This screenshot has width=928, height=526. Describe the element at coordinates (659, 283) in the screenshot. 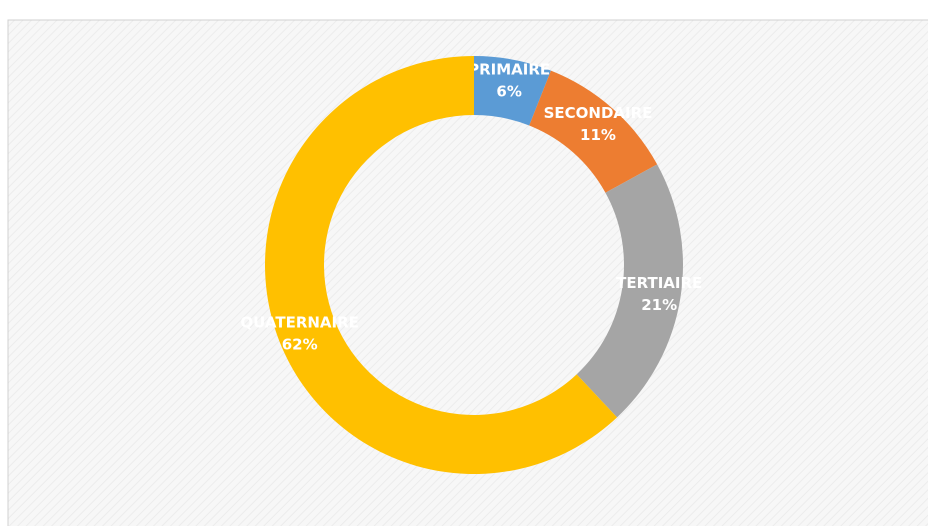

I see `slice-label: TERTIAIRE` at that location.